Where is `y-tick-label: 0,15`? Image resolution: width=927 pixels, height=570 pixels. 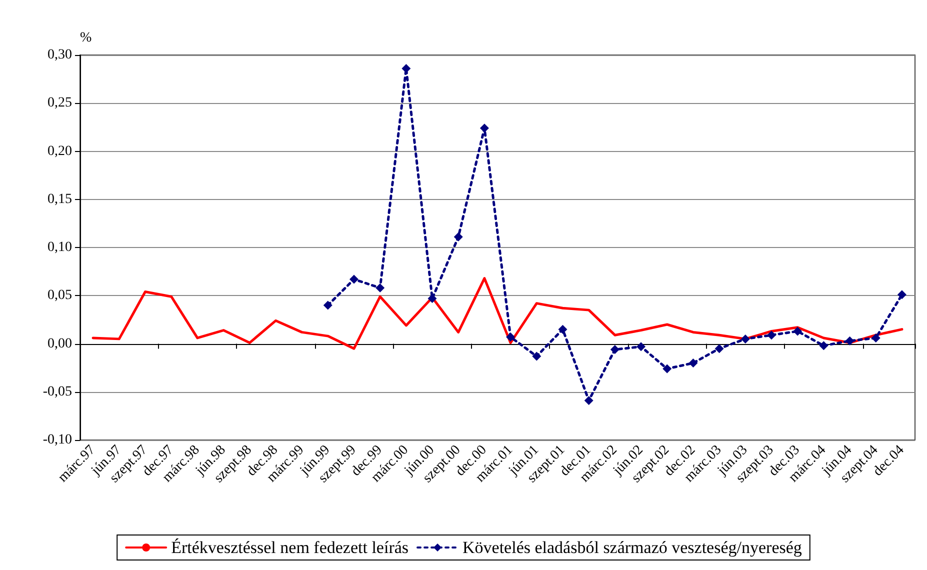
y-tick-label: 0,15 is located at coordinates (60, 199).